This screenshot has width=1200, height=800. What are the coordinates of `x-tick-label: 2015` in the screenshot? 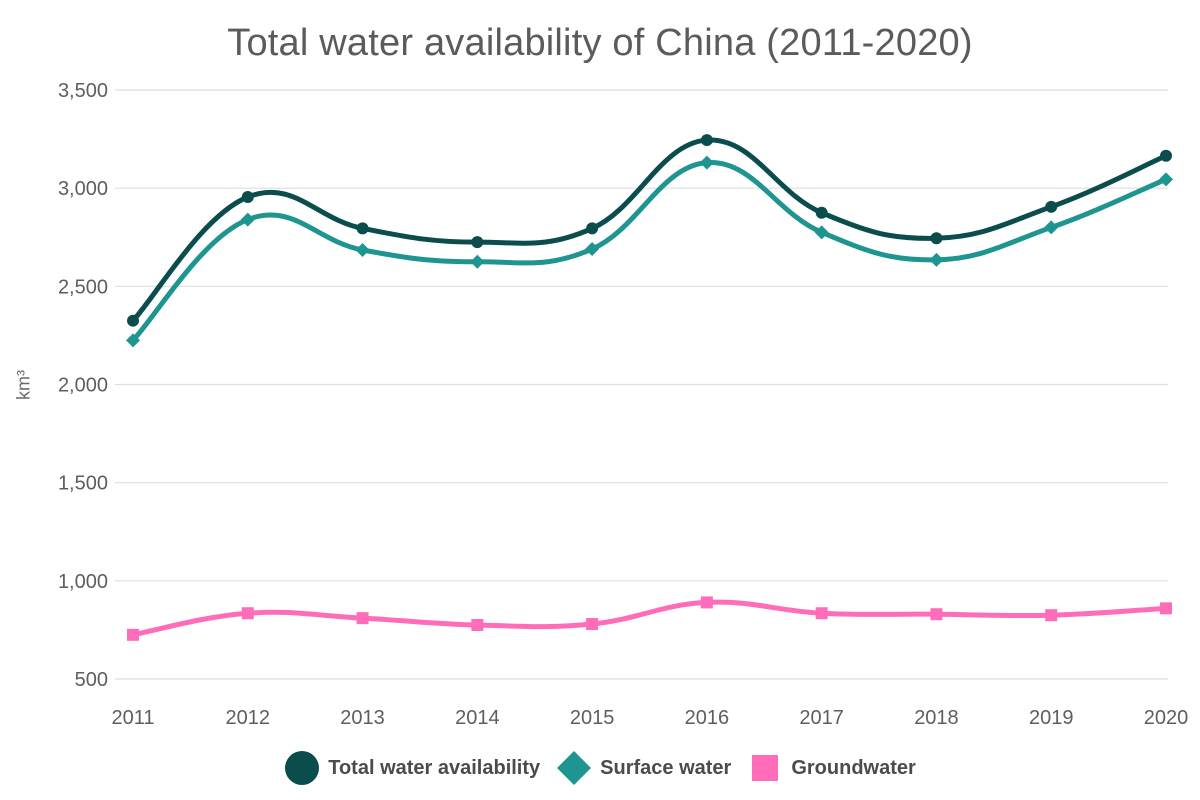 It's located at (592, 718).